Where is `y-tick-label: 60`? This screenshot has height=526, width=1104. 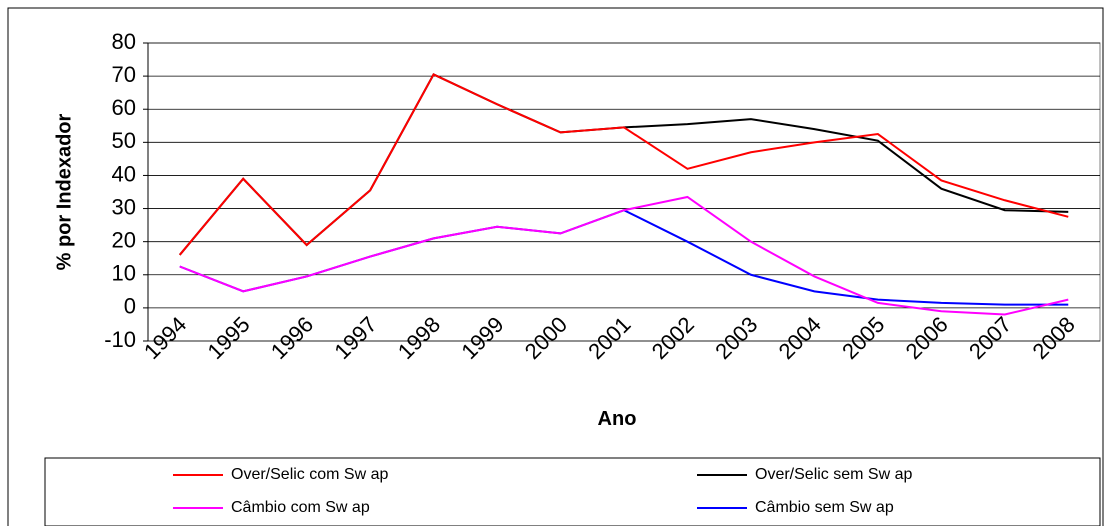 y-tick-label: 60 is located at coordinates (124, 107).